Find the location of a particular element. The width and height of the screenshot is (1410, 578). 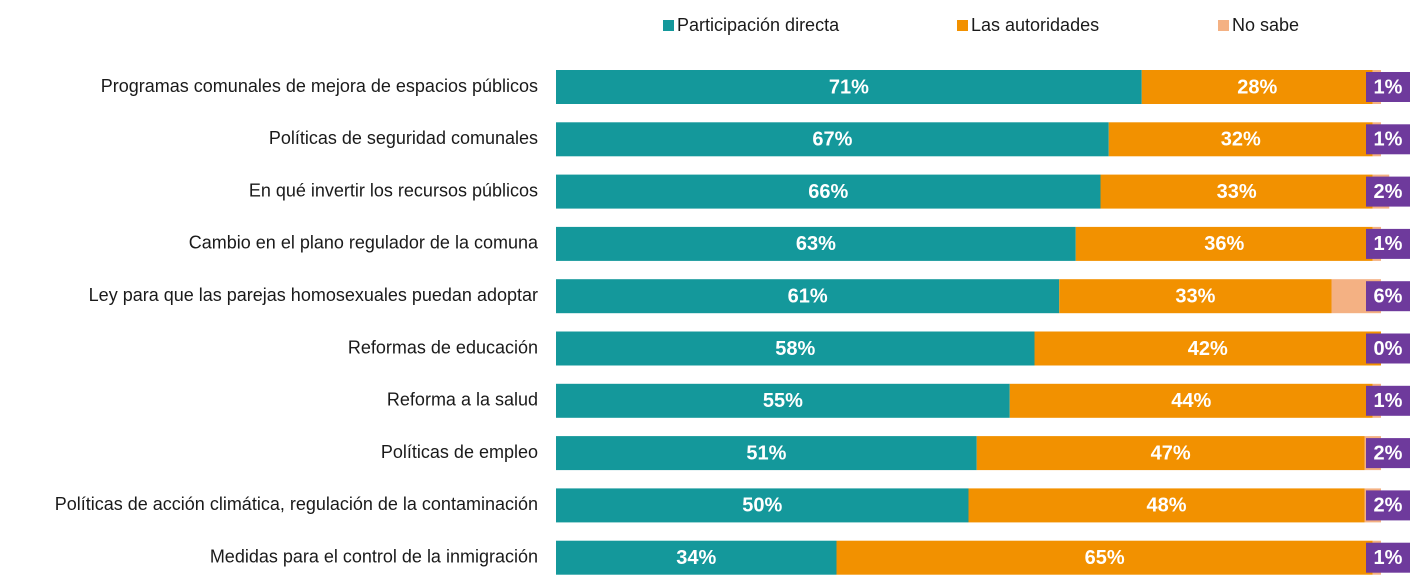

value-label: 48% is located at coordinates (1166, 506).